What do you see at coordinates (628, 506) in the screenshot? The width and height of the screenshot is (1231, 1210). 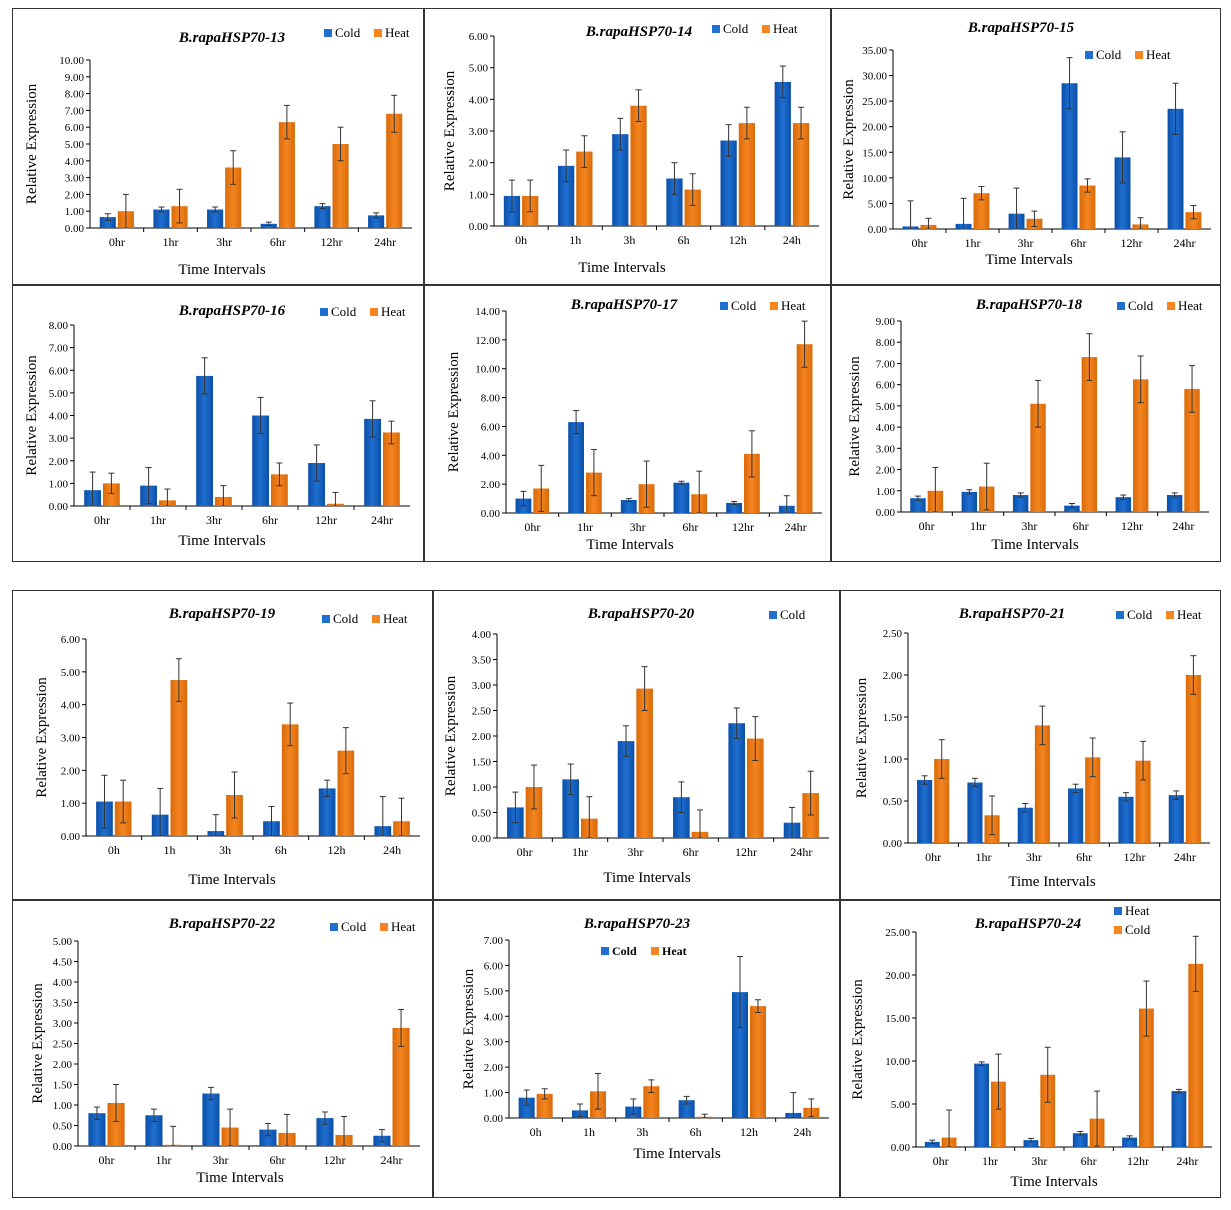 I see `bar-cold-3hr` at bounding box center [628, 506].